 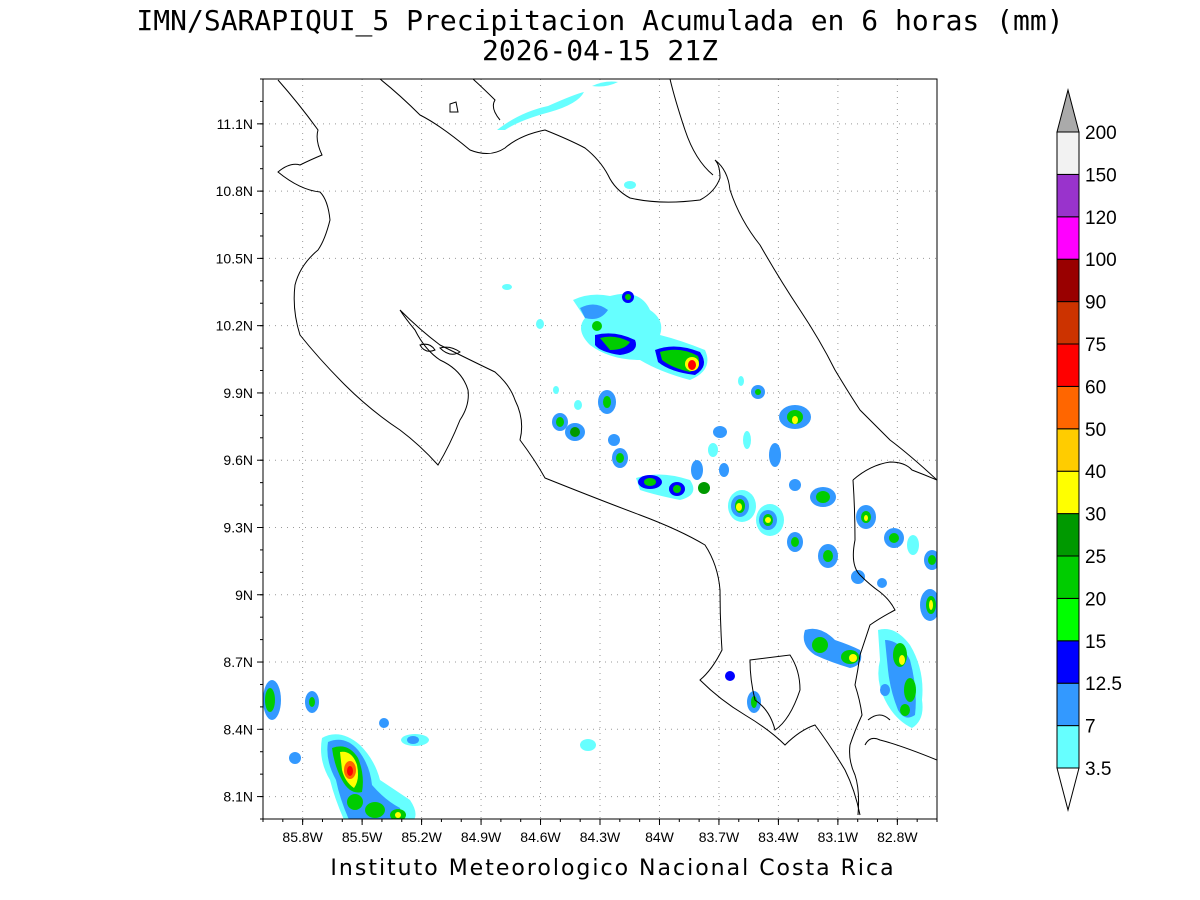 I want to click on colorbar-label: 30, so click(x=1095, y=515).